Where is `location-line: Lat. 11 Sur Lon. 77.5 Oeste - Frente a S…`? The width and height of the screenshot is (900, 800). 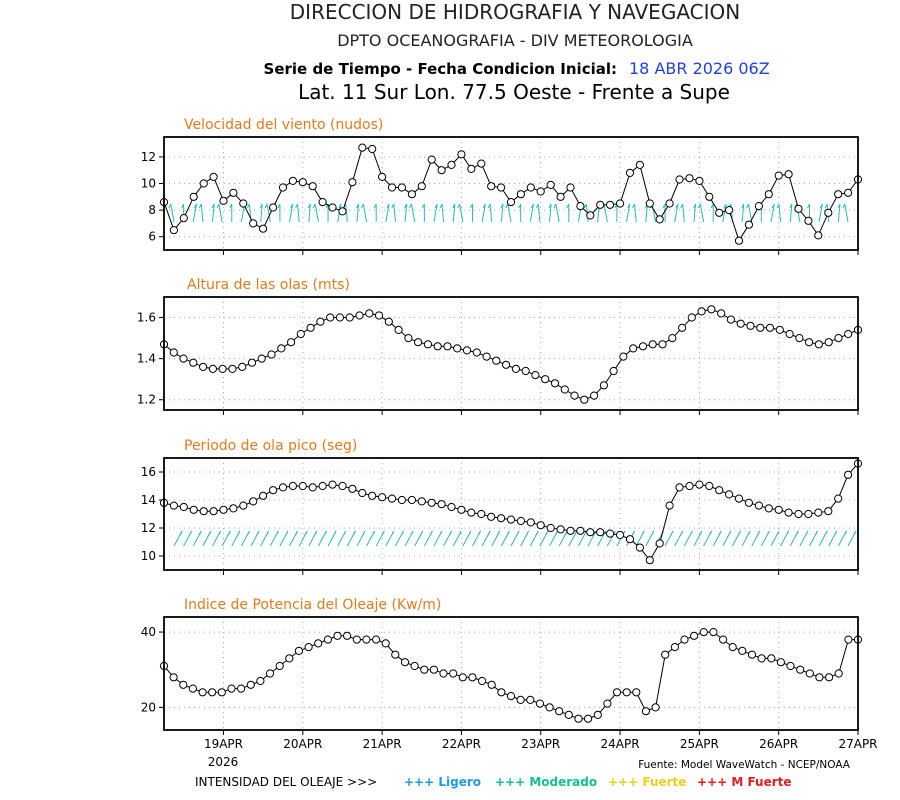
location-line: Lat. 11 Sur Lon. 77.5 Oeste - Frente a S… is located at coordinates (514, 92).